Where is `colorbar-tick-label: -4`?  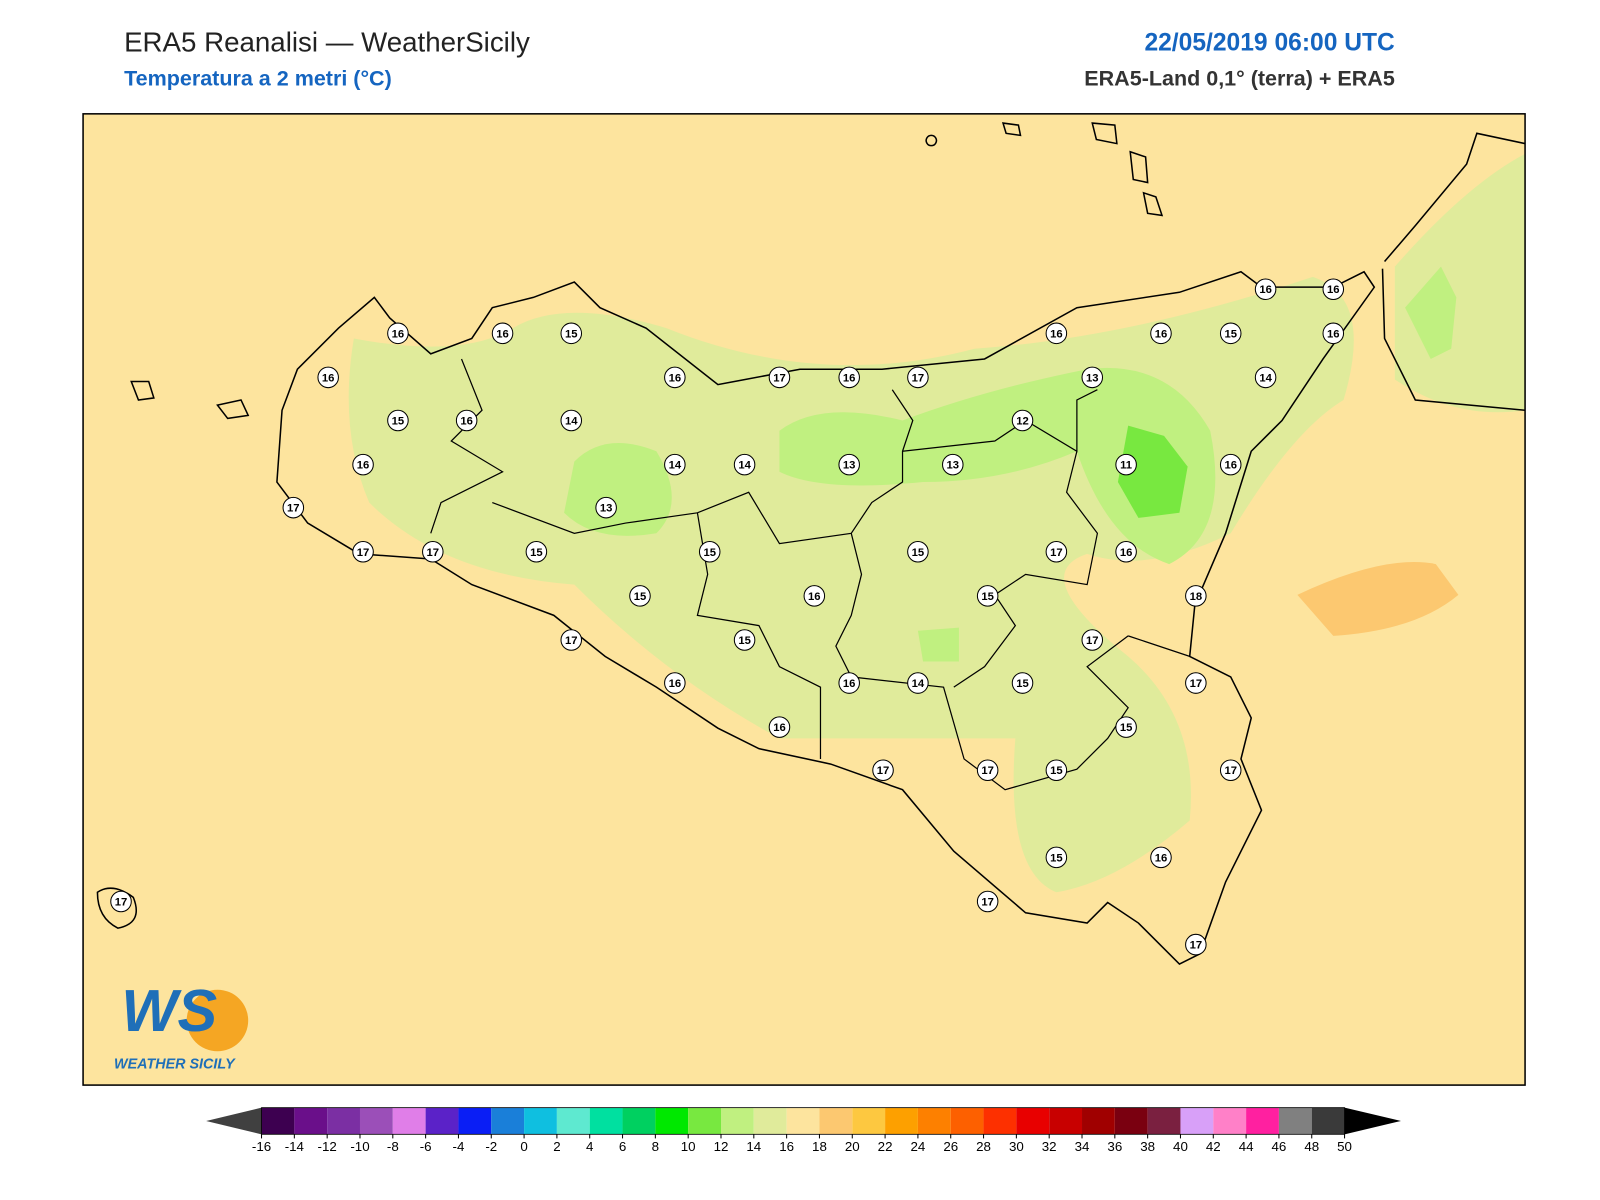
colorbar-tick-label: -4 is located at coordinates (459, 1146).